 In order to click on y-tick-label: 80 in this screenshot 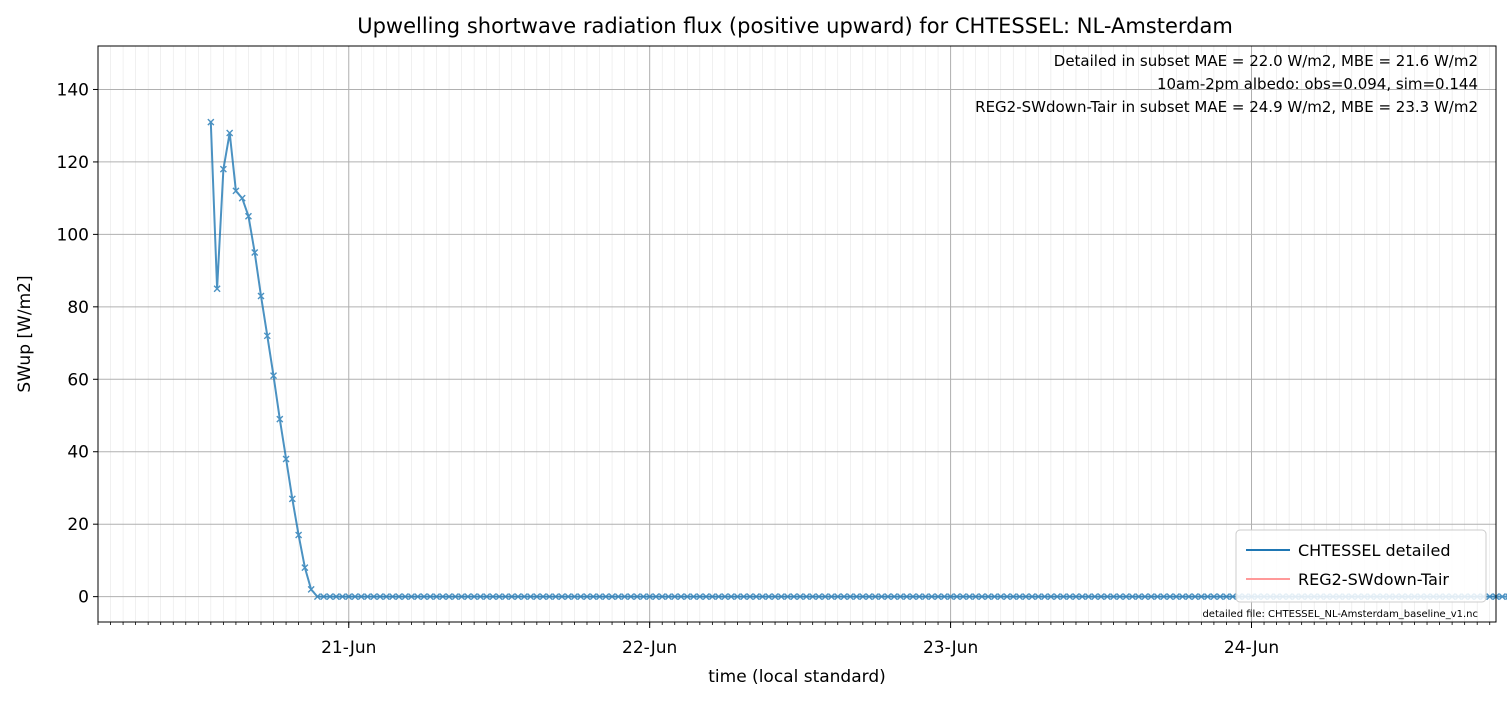, I will do `click(78, 308)`.